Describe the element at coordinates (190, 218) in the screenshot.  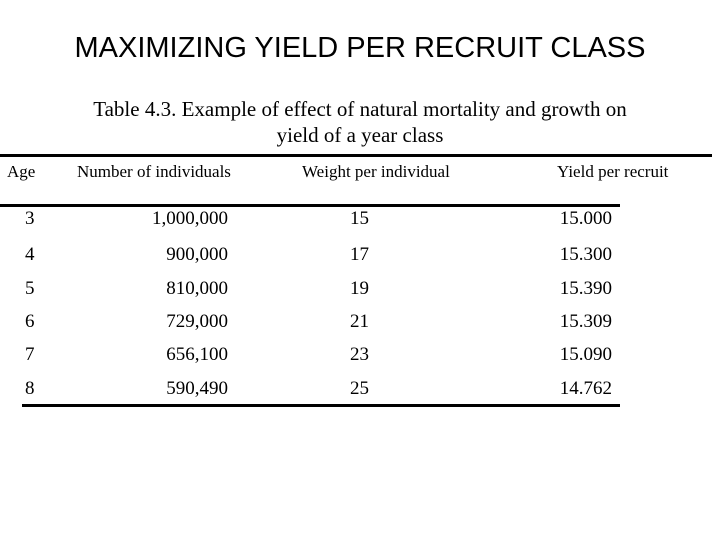
I see `cell-number: 1,000,000` at that location.